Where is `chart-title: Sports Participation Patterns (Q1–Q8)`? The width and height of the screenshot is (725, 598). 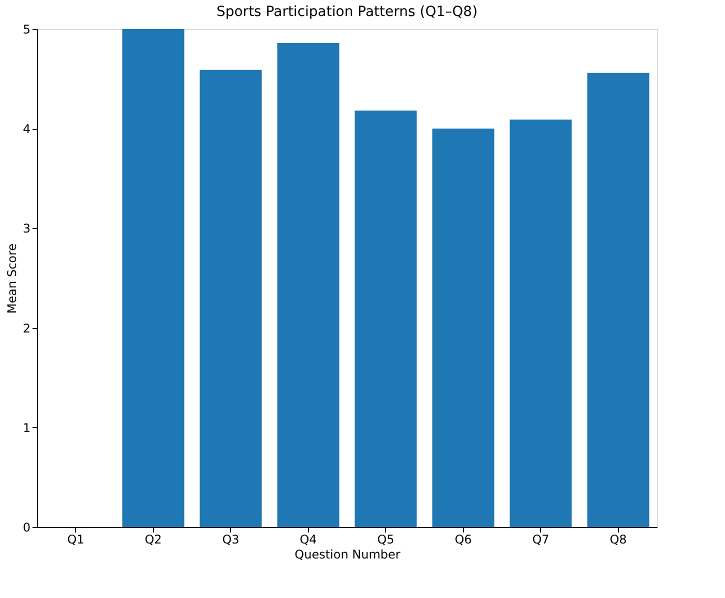
chart-title: Sports Participation Patterns (Q1–Q8) is located at coordinates (347, 12).